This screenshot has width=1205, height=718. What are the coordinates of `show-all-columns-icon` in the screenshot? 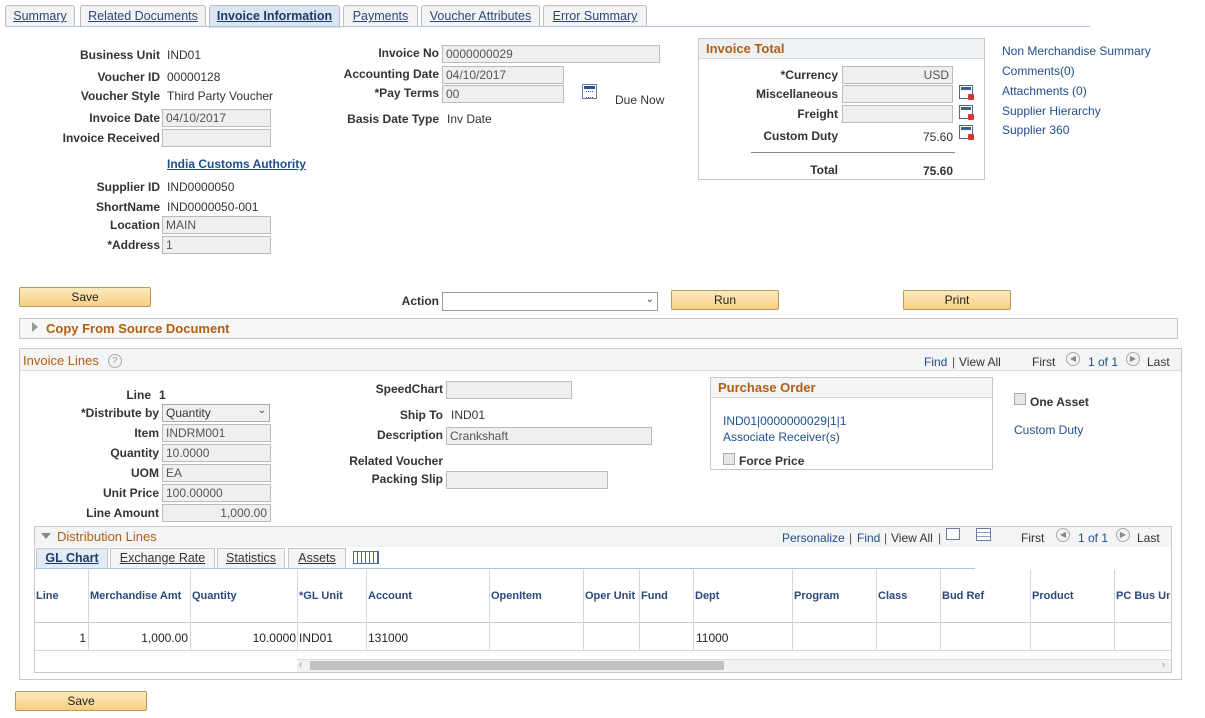 It's located at (366, 557).